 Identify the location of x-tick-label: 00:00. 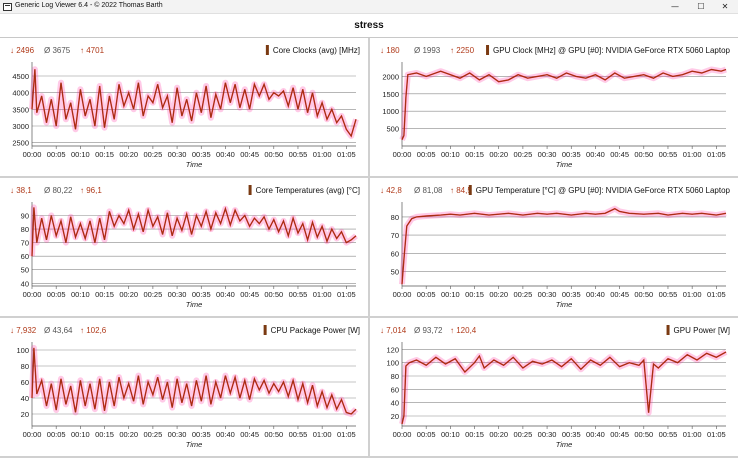
(402, 294).